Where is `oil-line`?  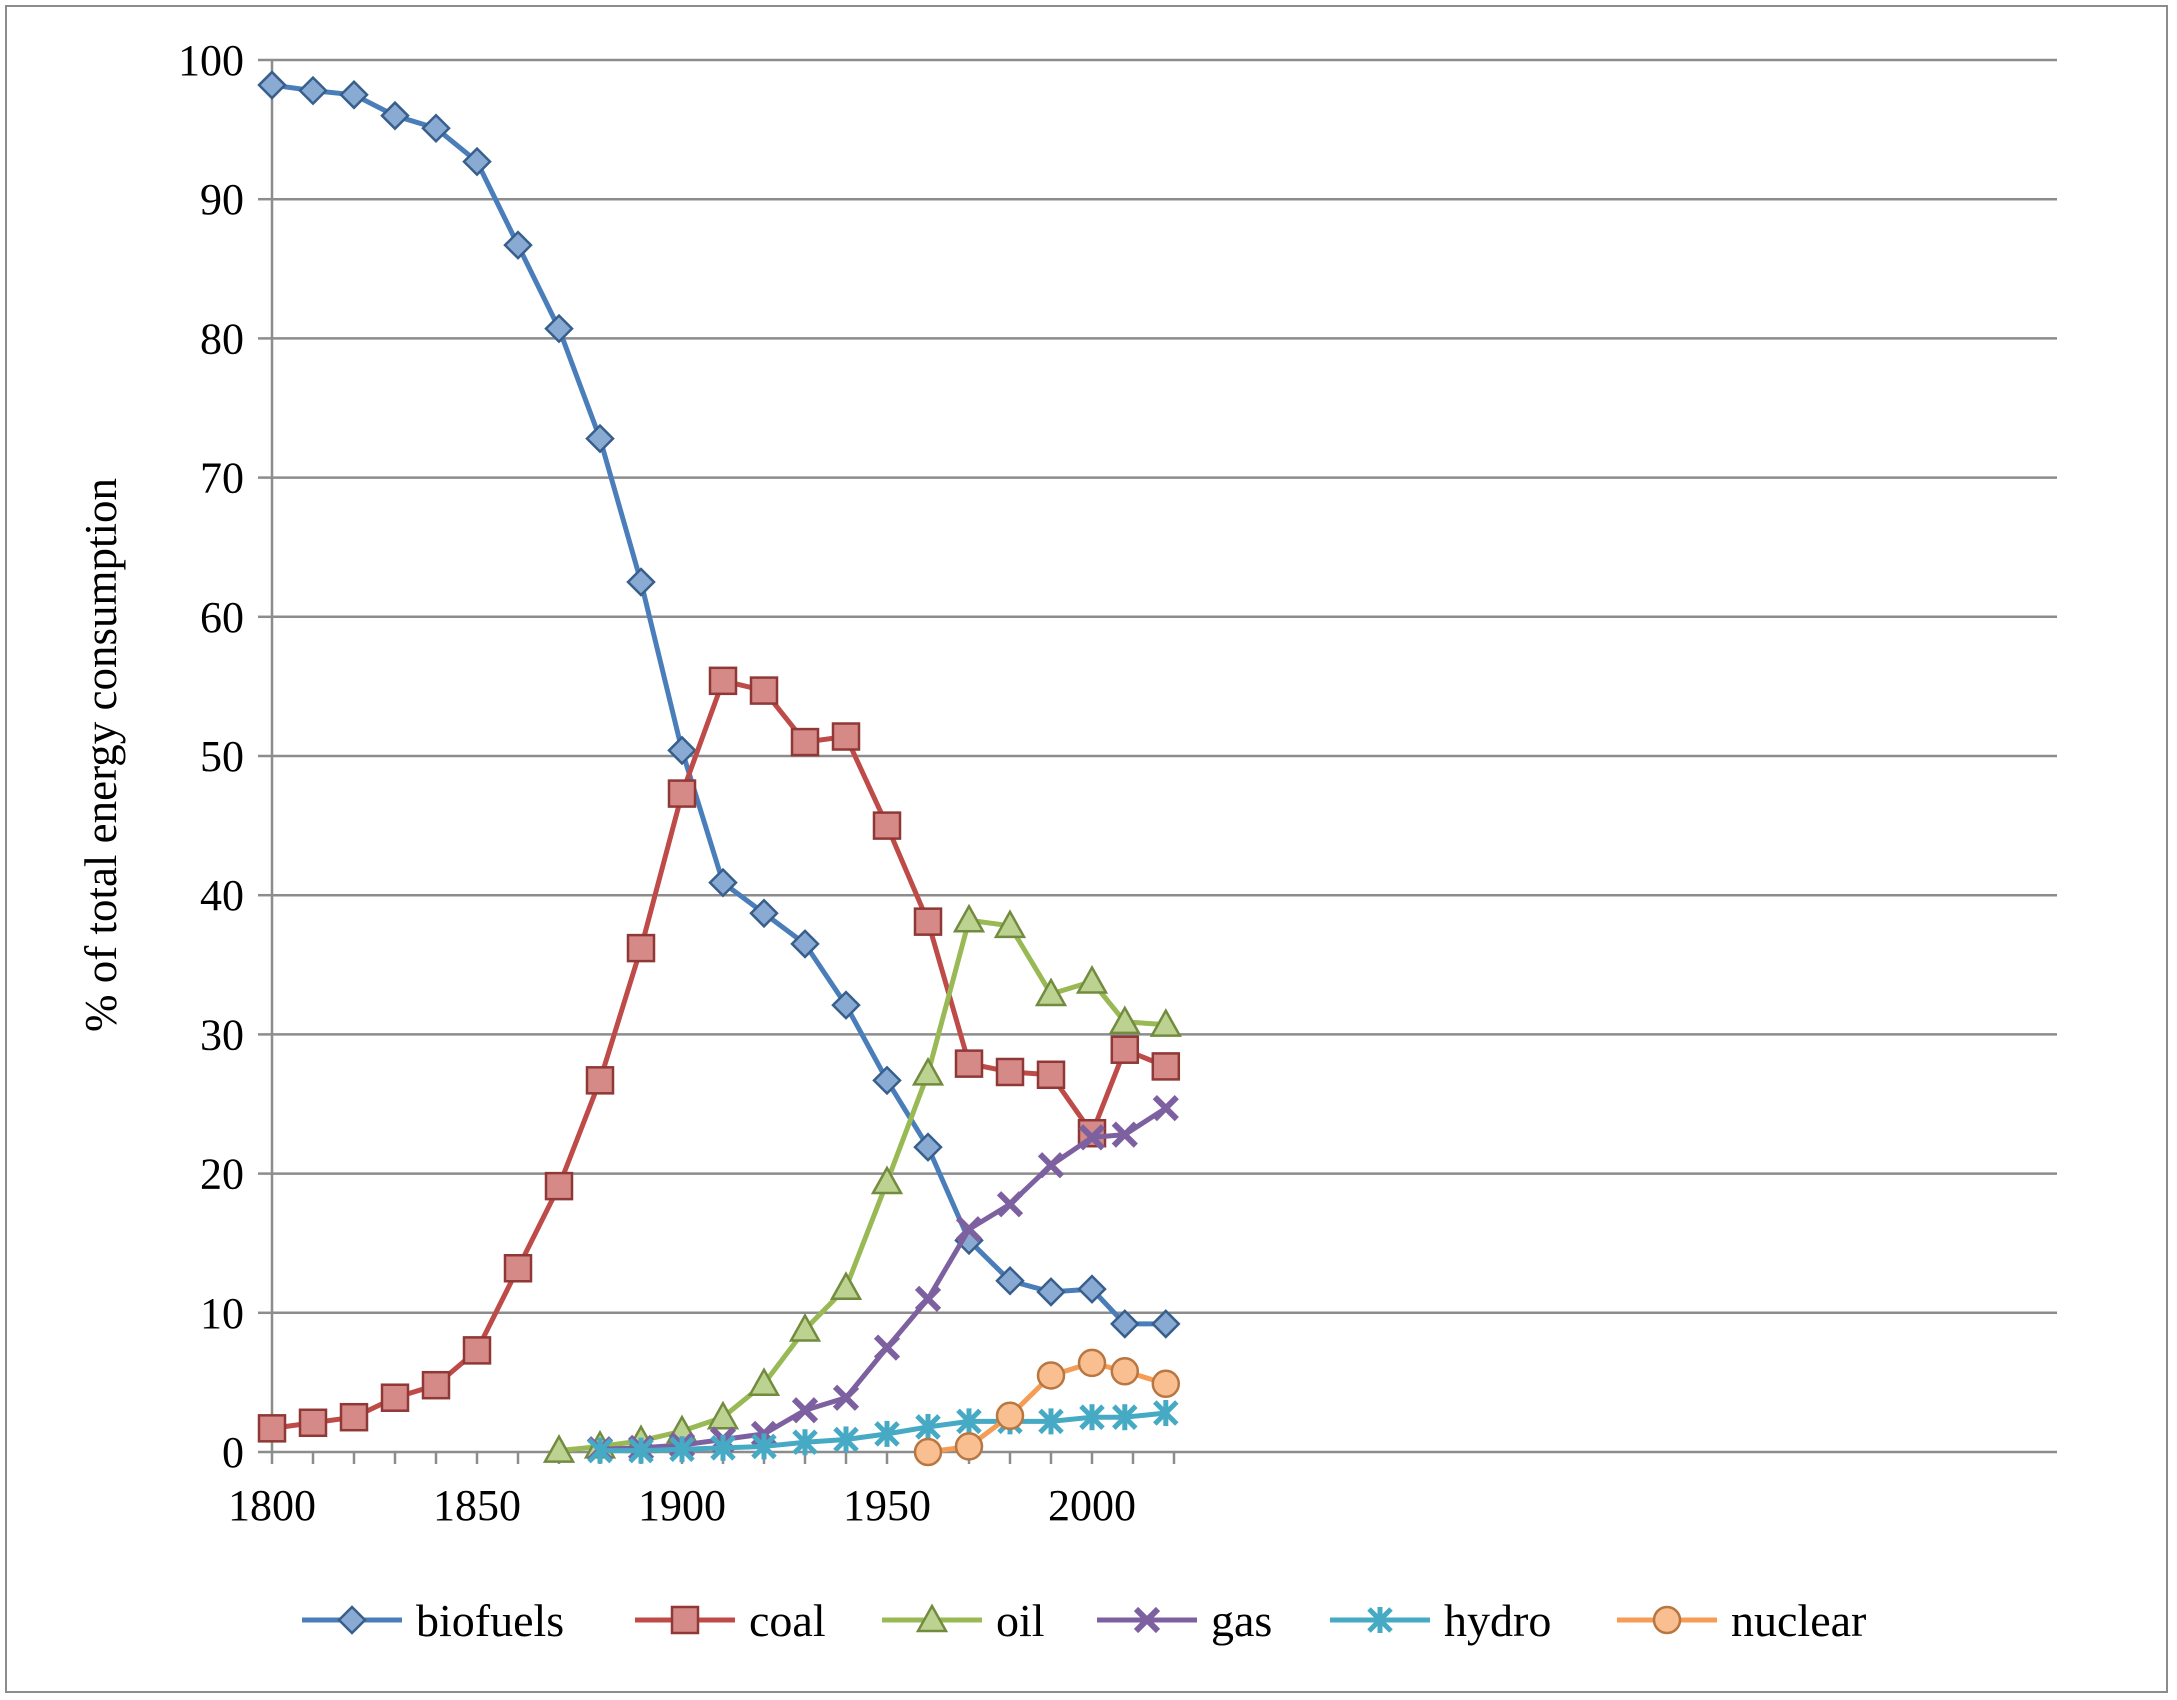
oil-line is located at coordinates (862, 1185).